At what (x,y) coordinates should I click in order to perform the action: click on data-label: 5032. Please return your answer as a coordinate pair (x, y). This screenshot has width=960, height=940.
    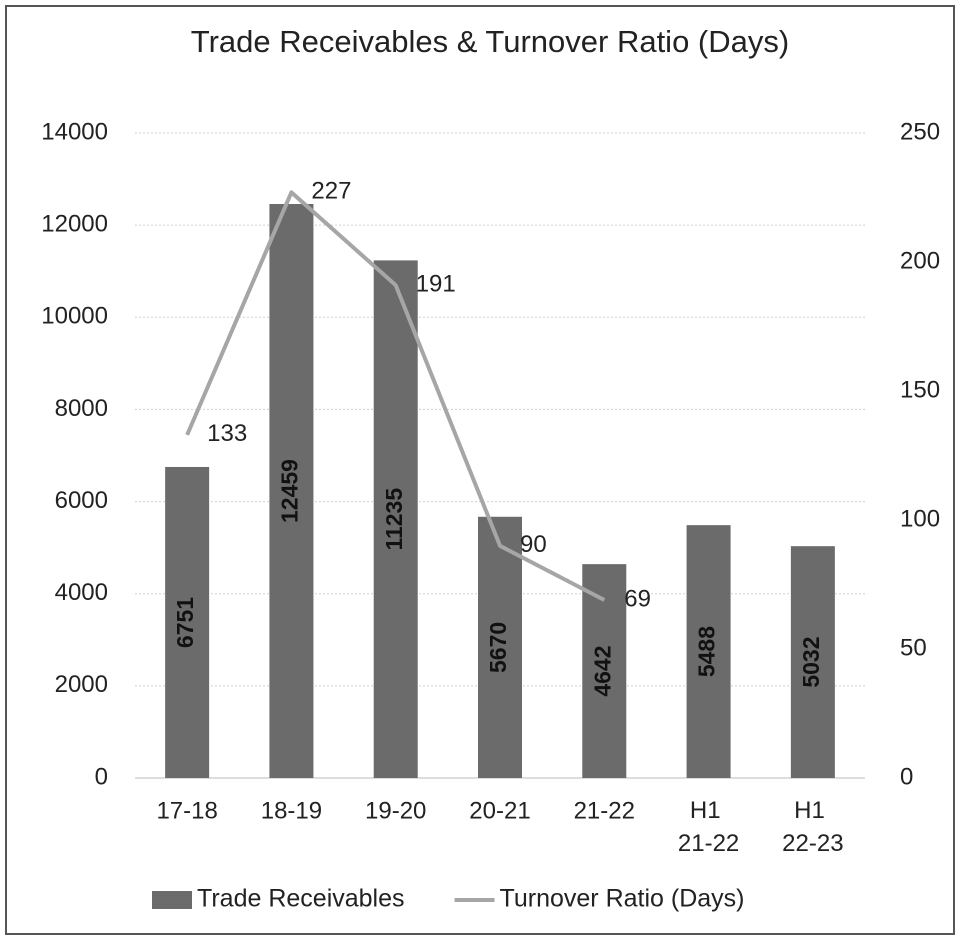
    Looking at the image, I should click on (811, 661).